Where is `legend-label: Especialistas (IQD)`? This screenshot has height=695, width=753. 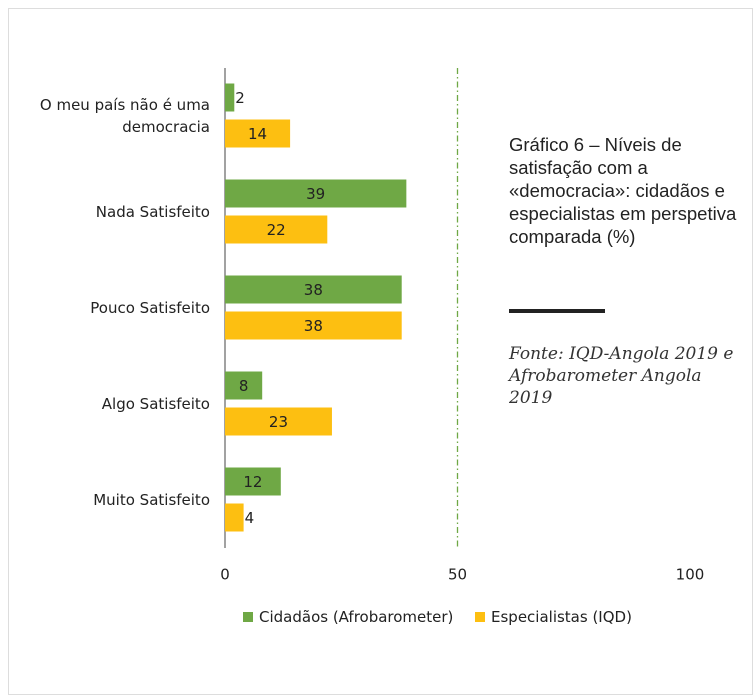 legend-label: Especialistas (IQD) is located at coordinates (561, 617).